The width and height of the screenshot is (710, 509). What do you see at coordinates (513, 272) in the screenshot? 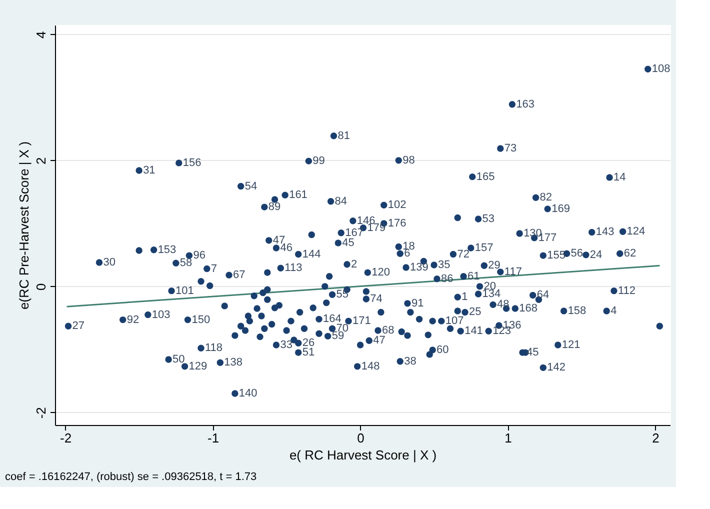
I see `annotation: 117` at bounding box center [513, 272].